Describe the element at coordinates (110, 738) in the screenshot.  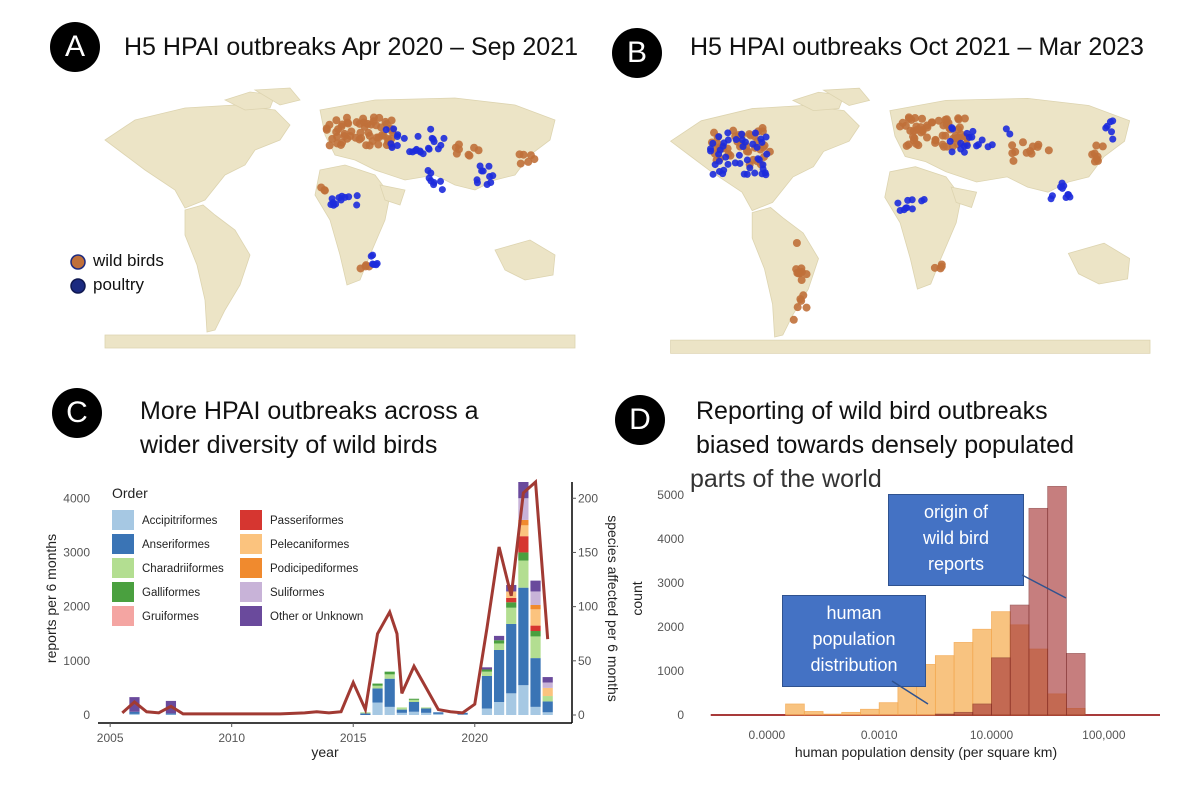
I see `chart-c-xtick-label: 2005` at that location.